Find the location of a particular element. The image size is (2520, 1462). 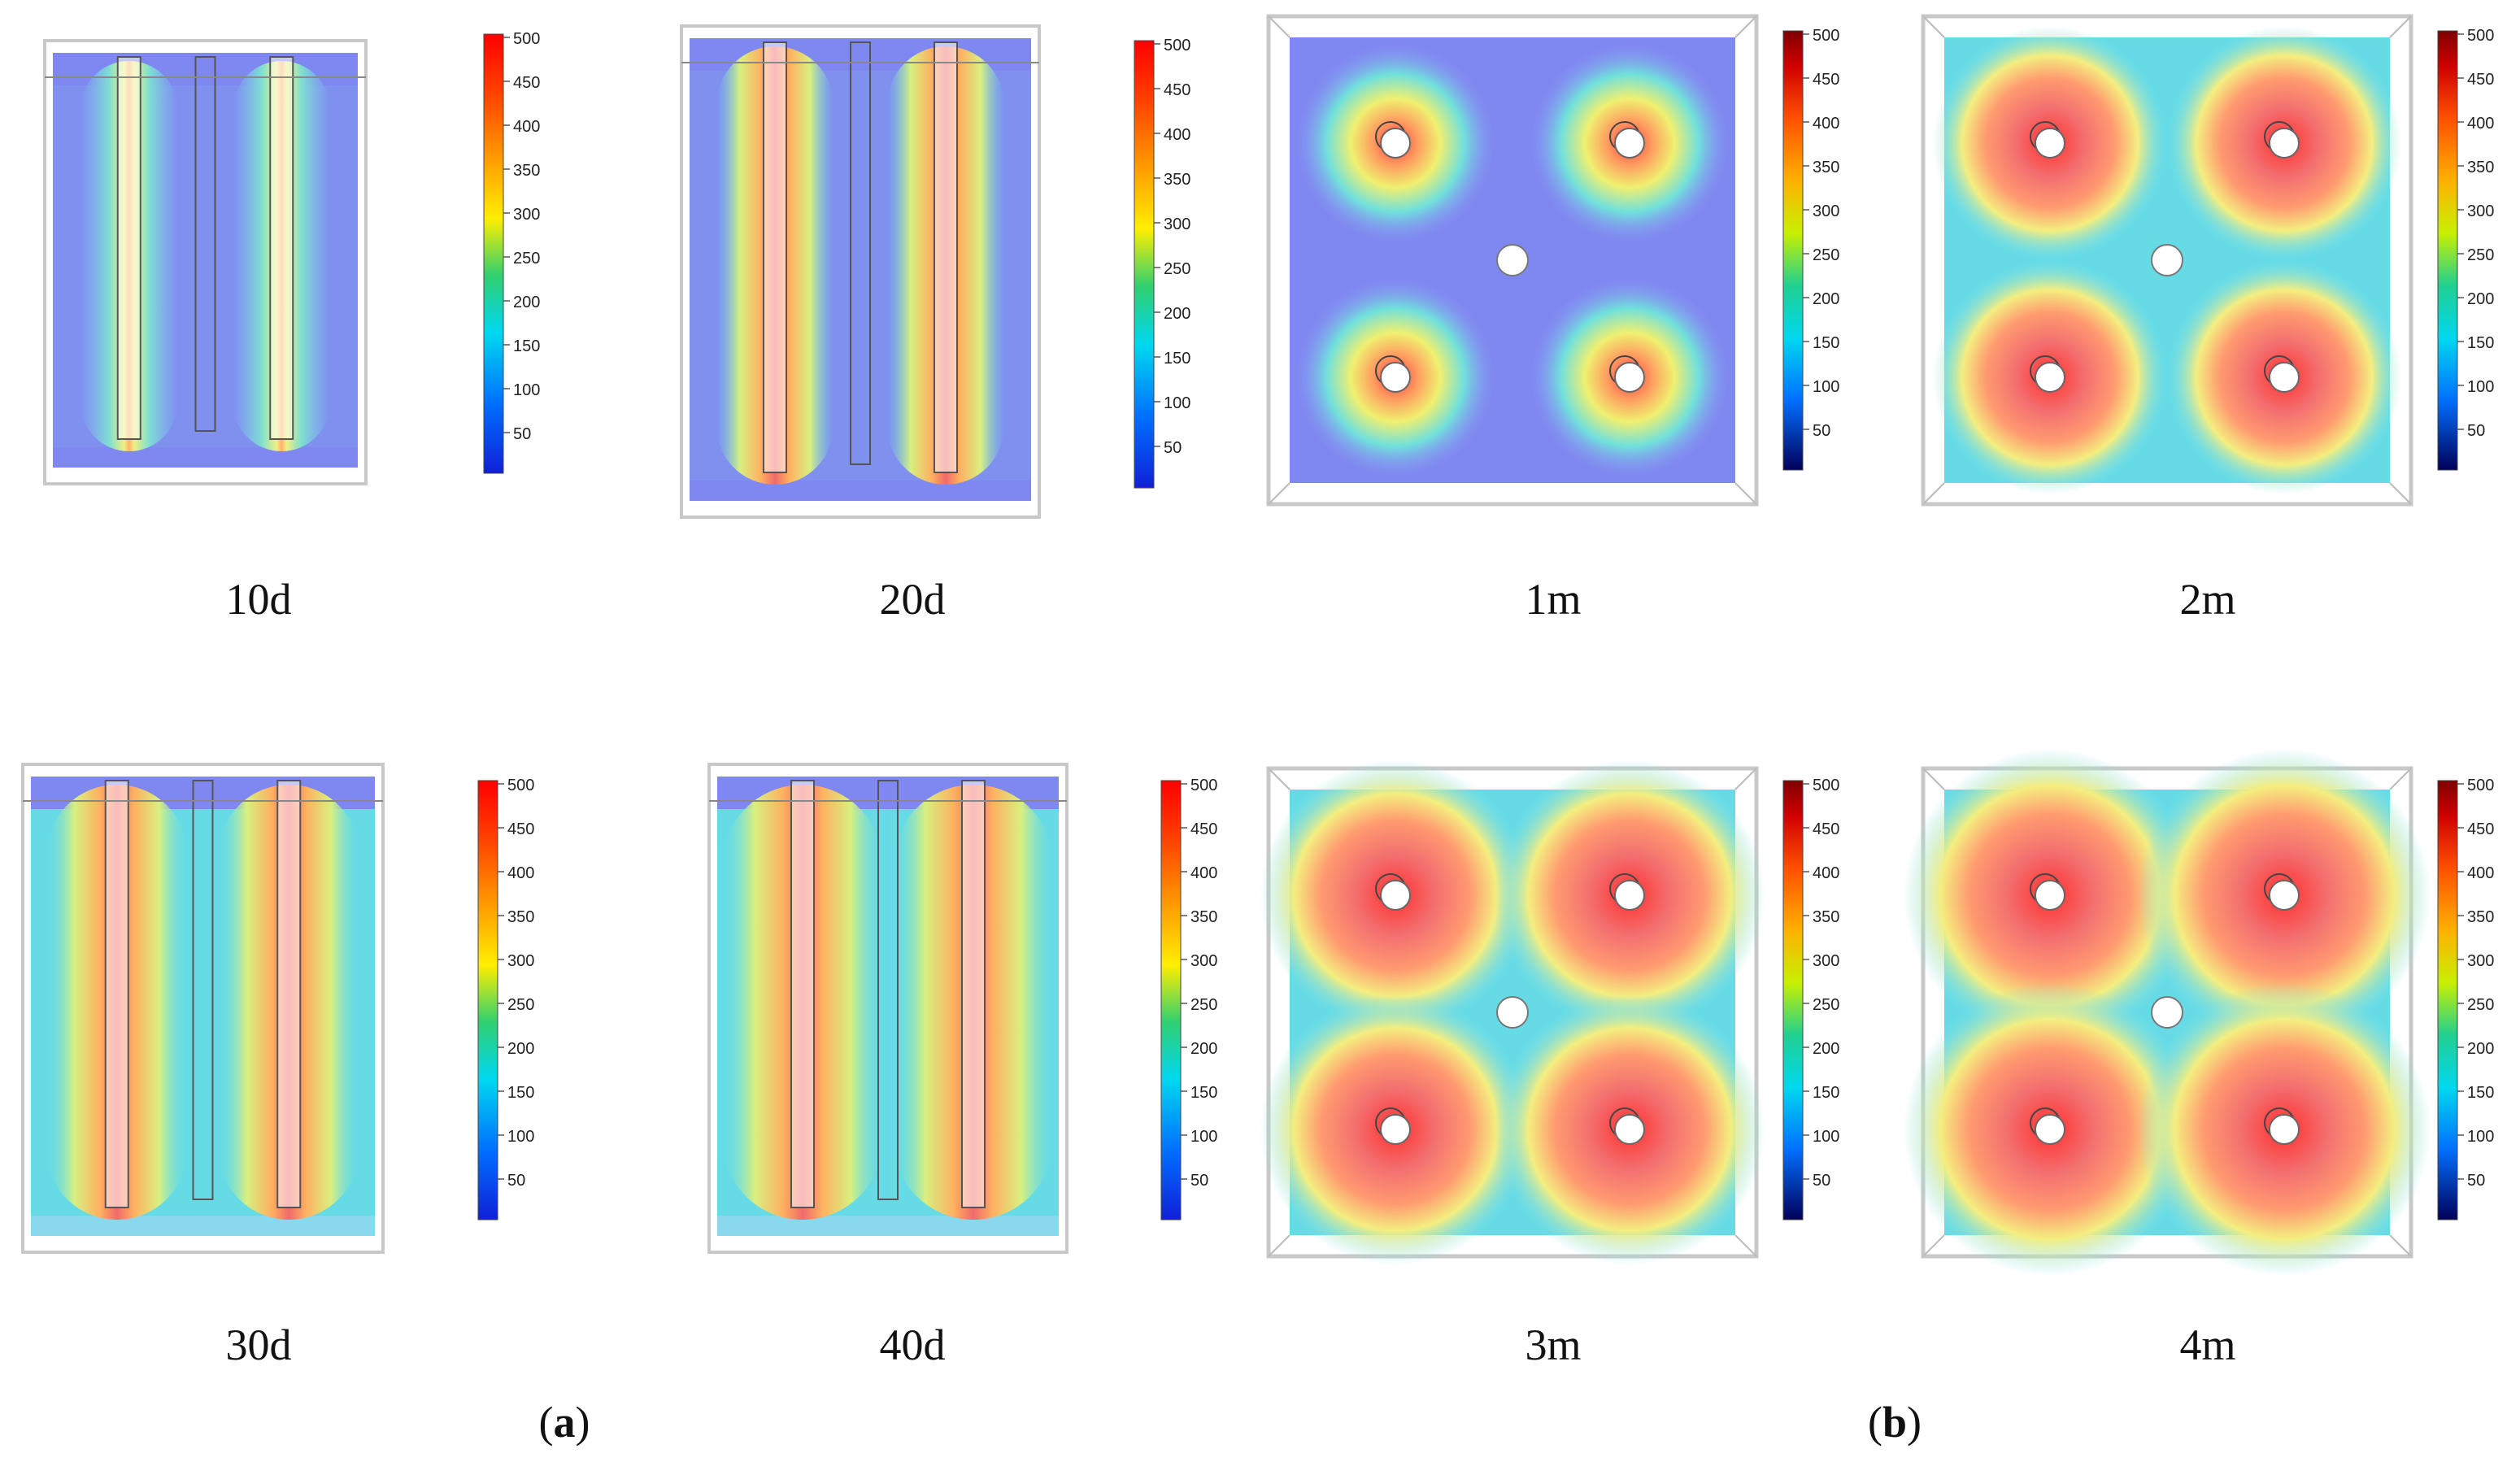

panel-label: 3m is located at coordinates (1553, 1345).